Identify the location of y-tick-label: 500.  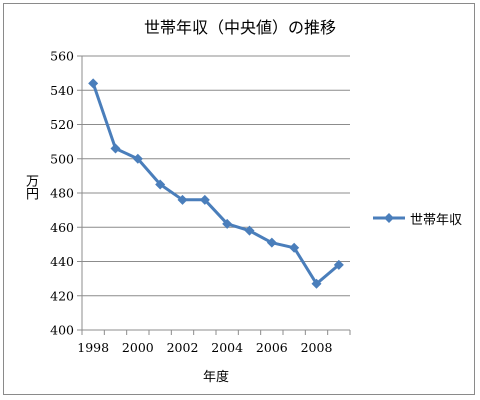
(62, 158).